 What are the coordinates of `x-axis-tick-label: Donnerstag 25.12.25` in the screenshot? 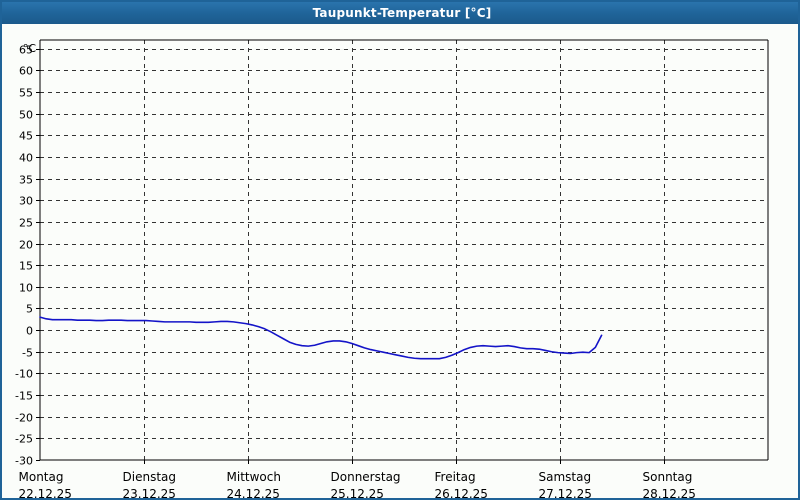 It's located at (366, 484).